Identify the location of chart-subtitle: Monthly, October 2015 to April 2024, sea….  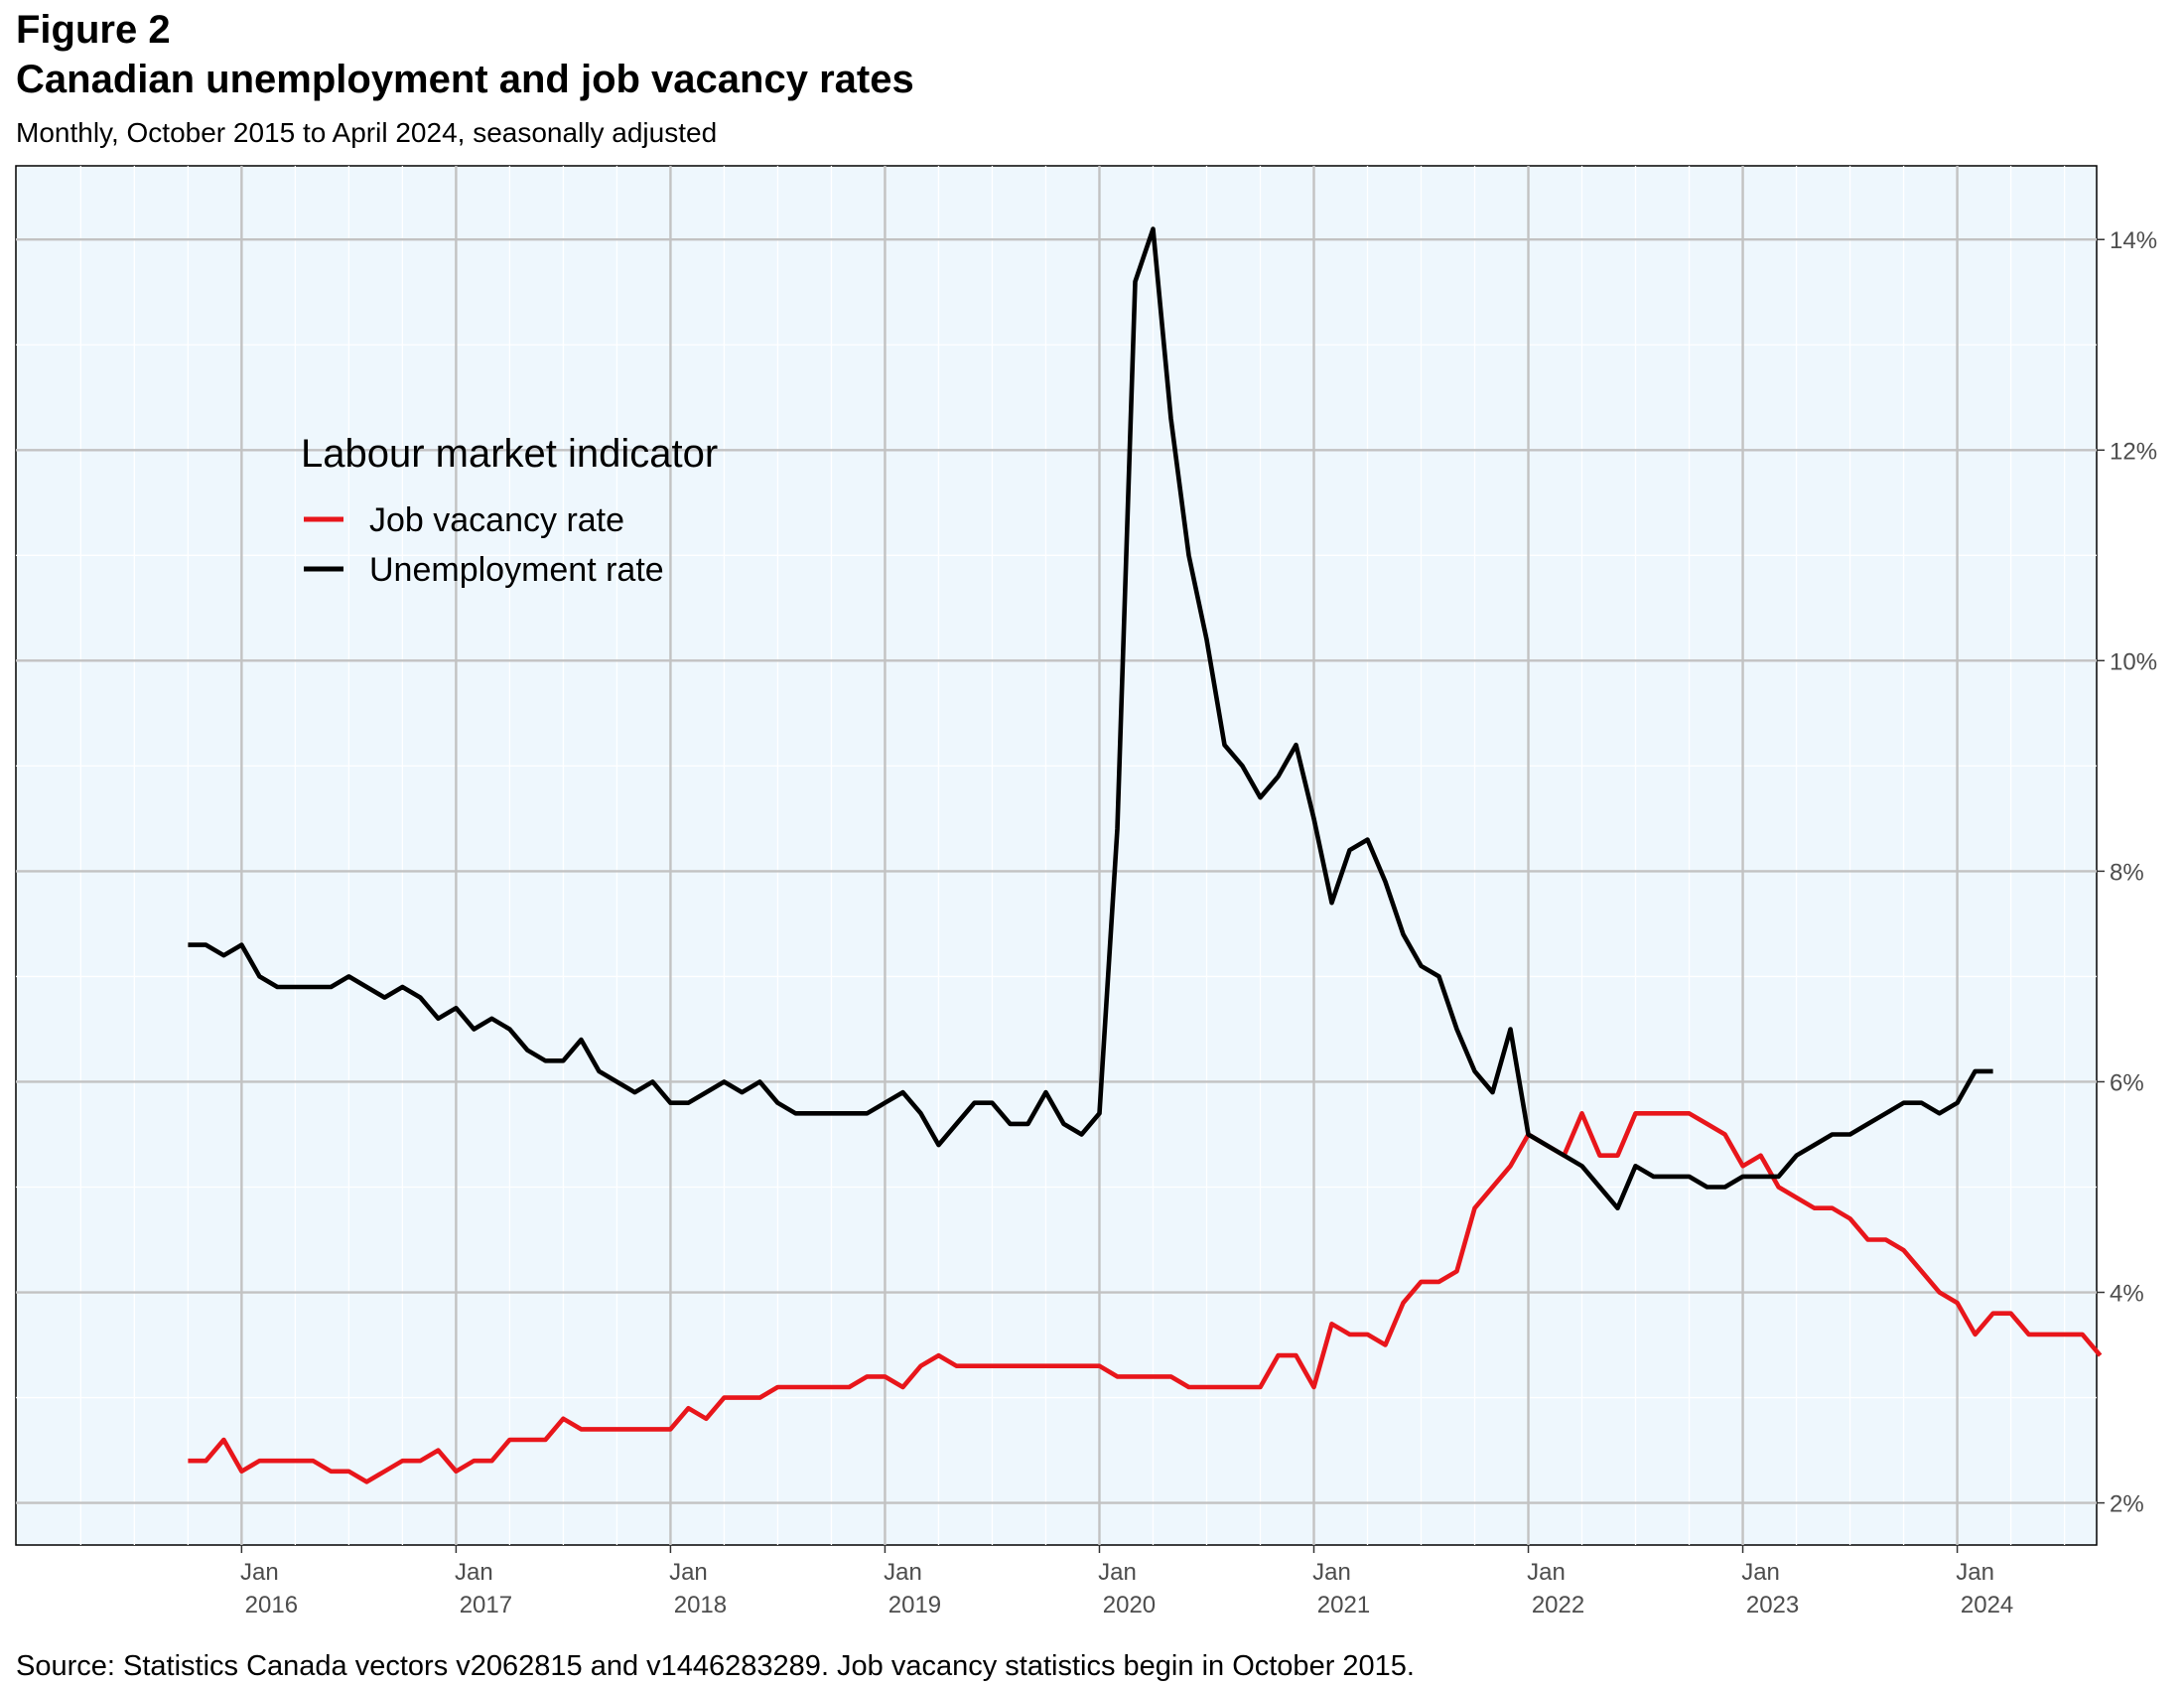
(367, 132).